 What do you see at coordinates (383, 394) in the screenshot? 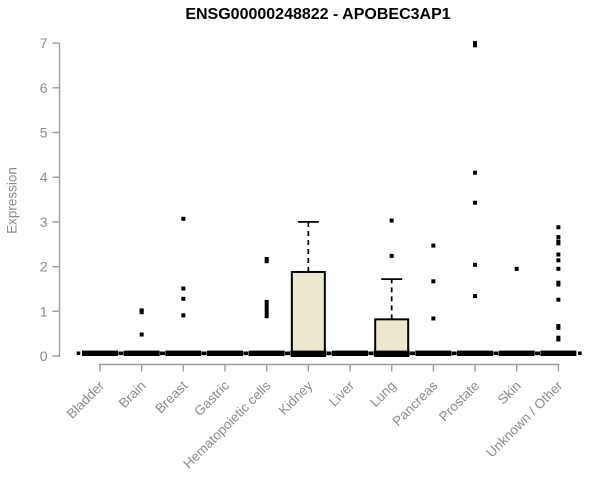
I see `x-axis-tick-label: Lung` at bounding box center [383, 394].